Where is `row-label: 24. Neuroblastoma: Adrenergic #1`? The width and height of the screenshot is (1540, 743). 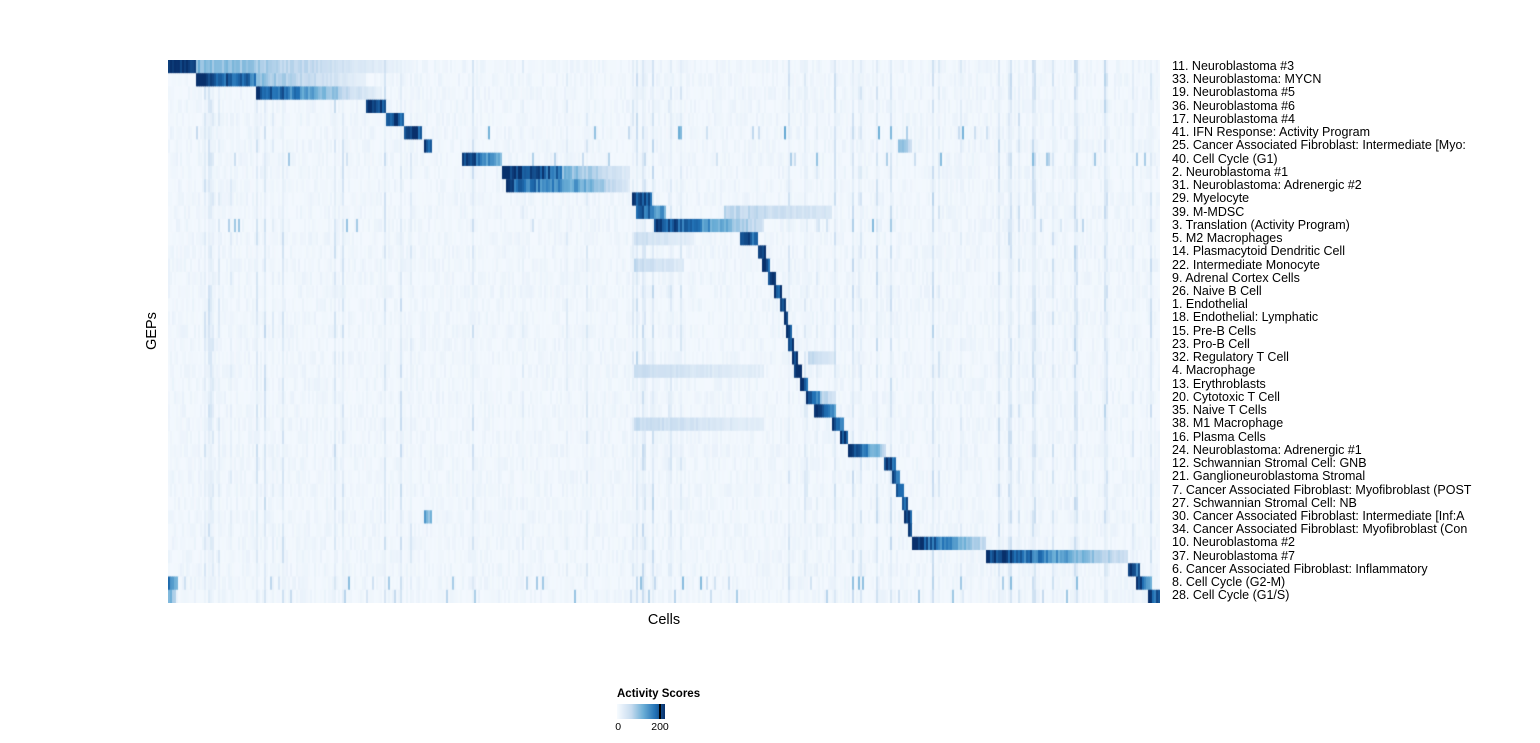 row-label: 24. Neuroblastoma: Adrenergic #1 is located at coordinates (1267, 449).